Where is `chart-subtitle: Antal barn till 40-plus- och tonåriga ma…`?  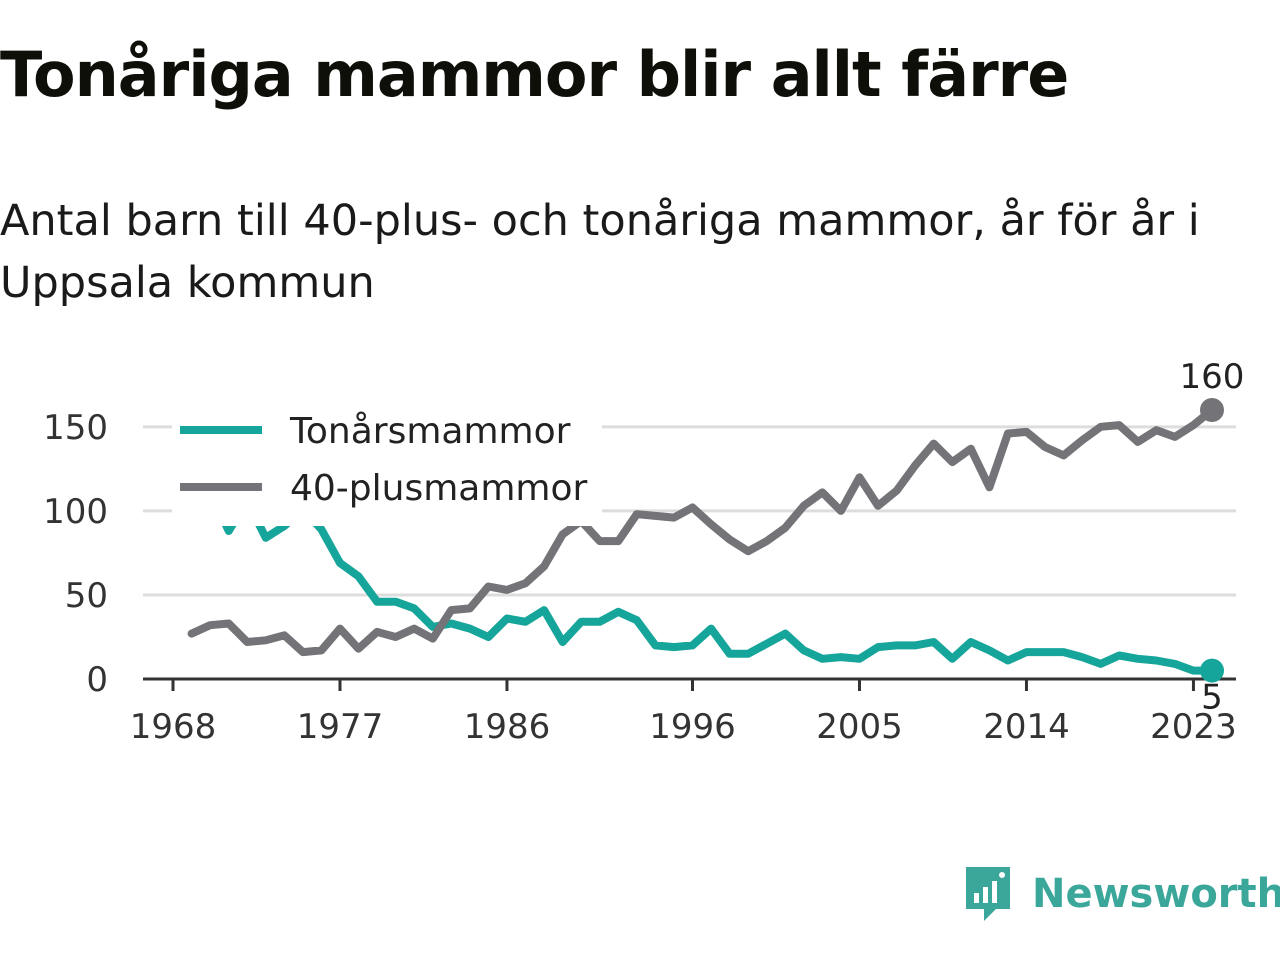
chart-subtitle: Antal barn till 40-plus- och tonåriga ma… is located at coordinates (600, 252).